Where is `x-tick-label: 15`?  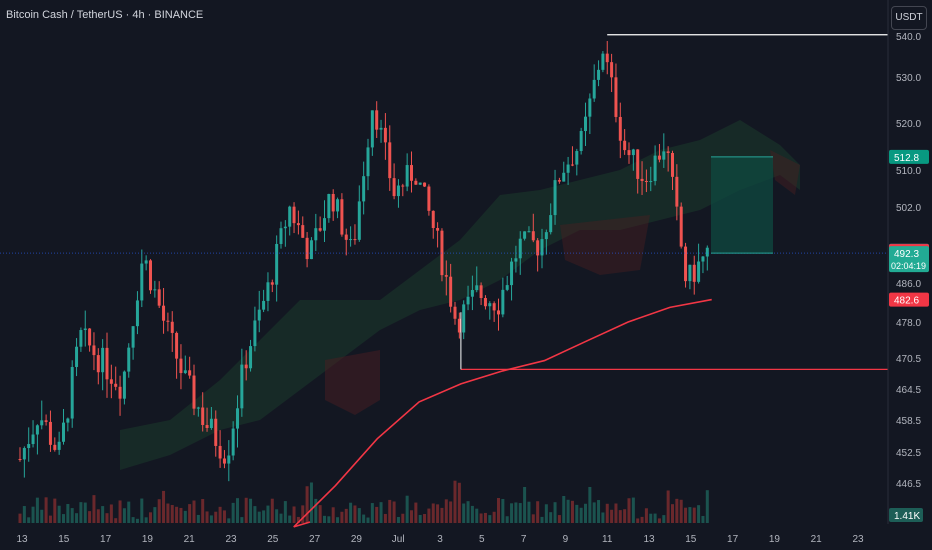 x-tick-label: 15 is located at coordinates (691, 539).